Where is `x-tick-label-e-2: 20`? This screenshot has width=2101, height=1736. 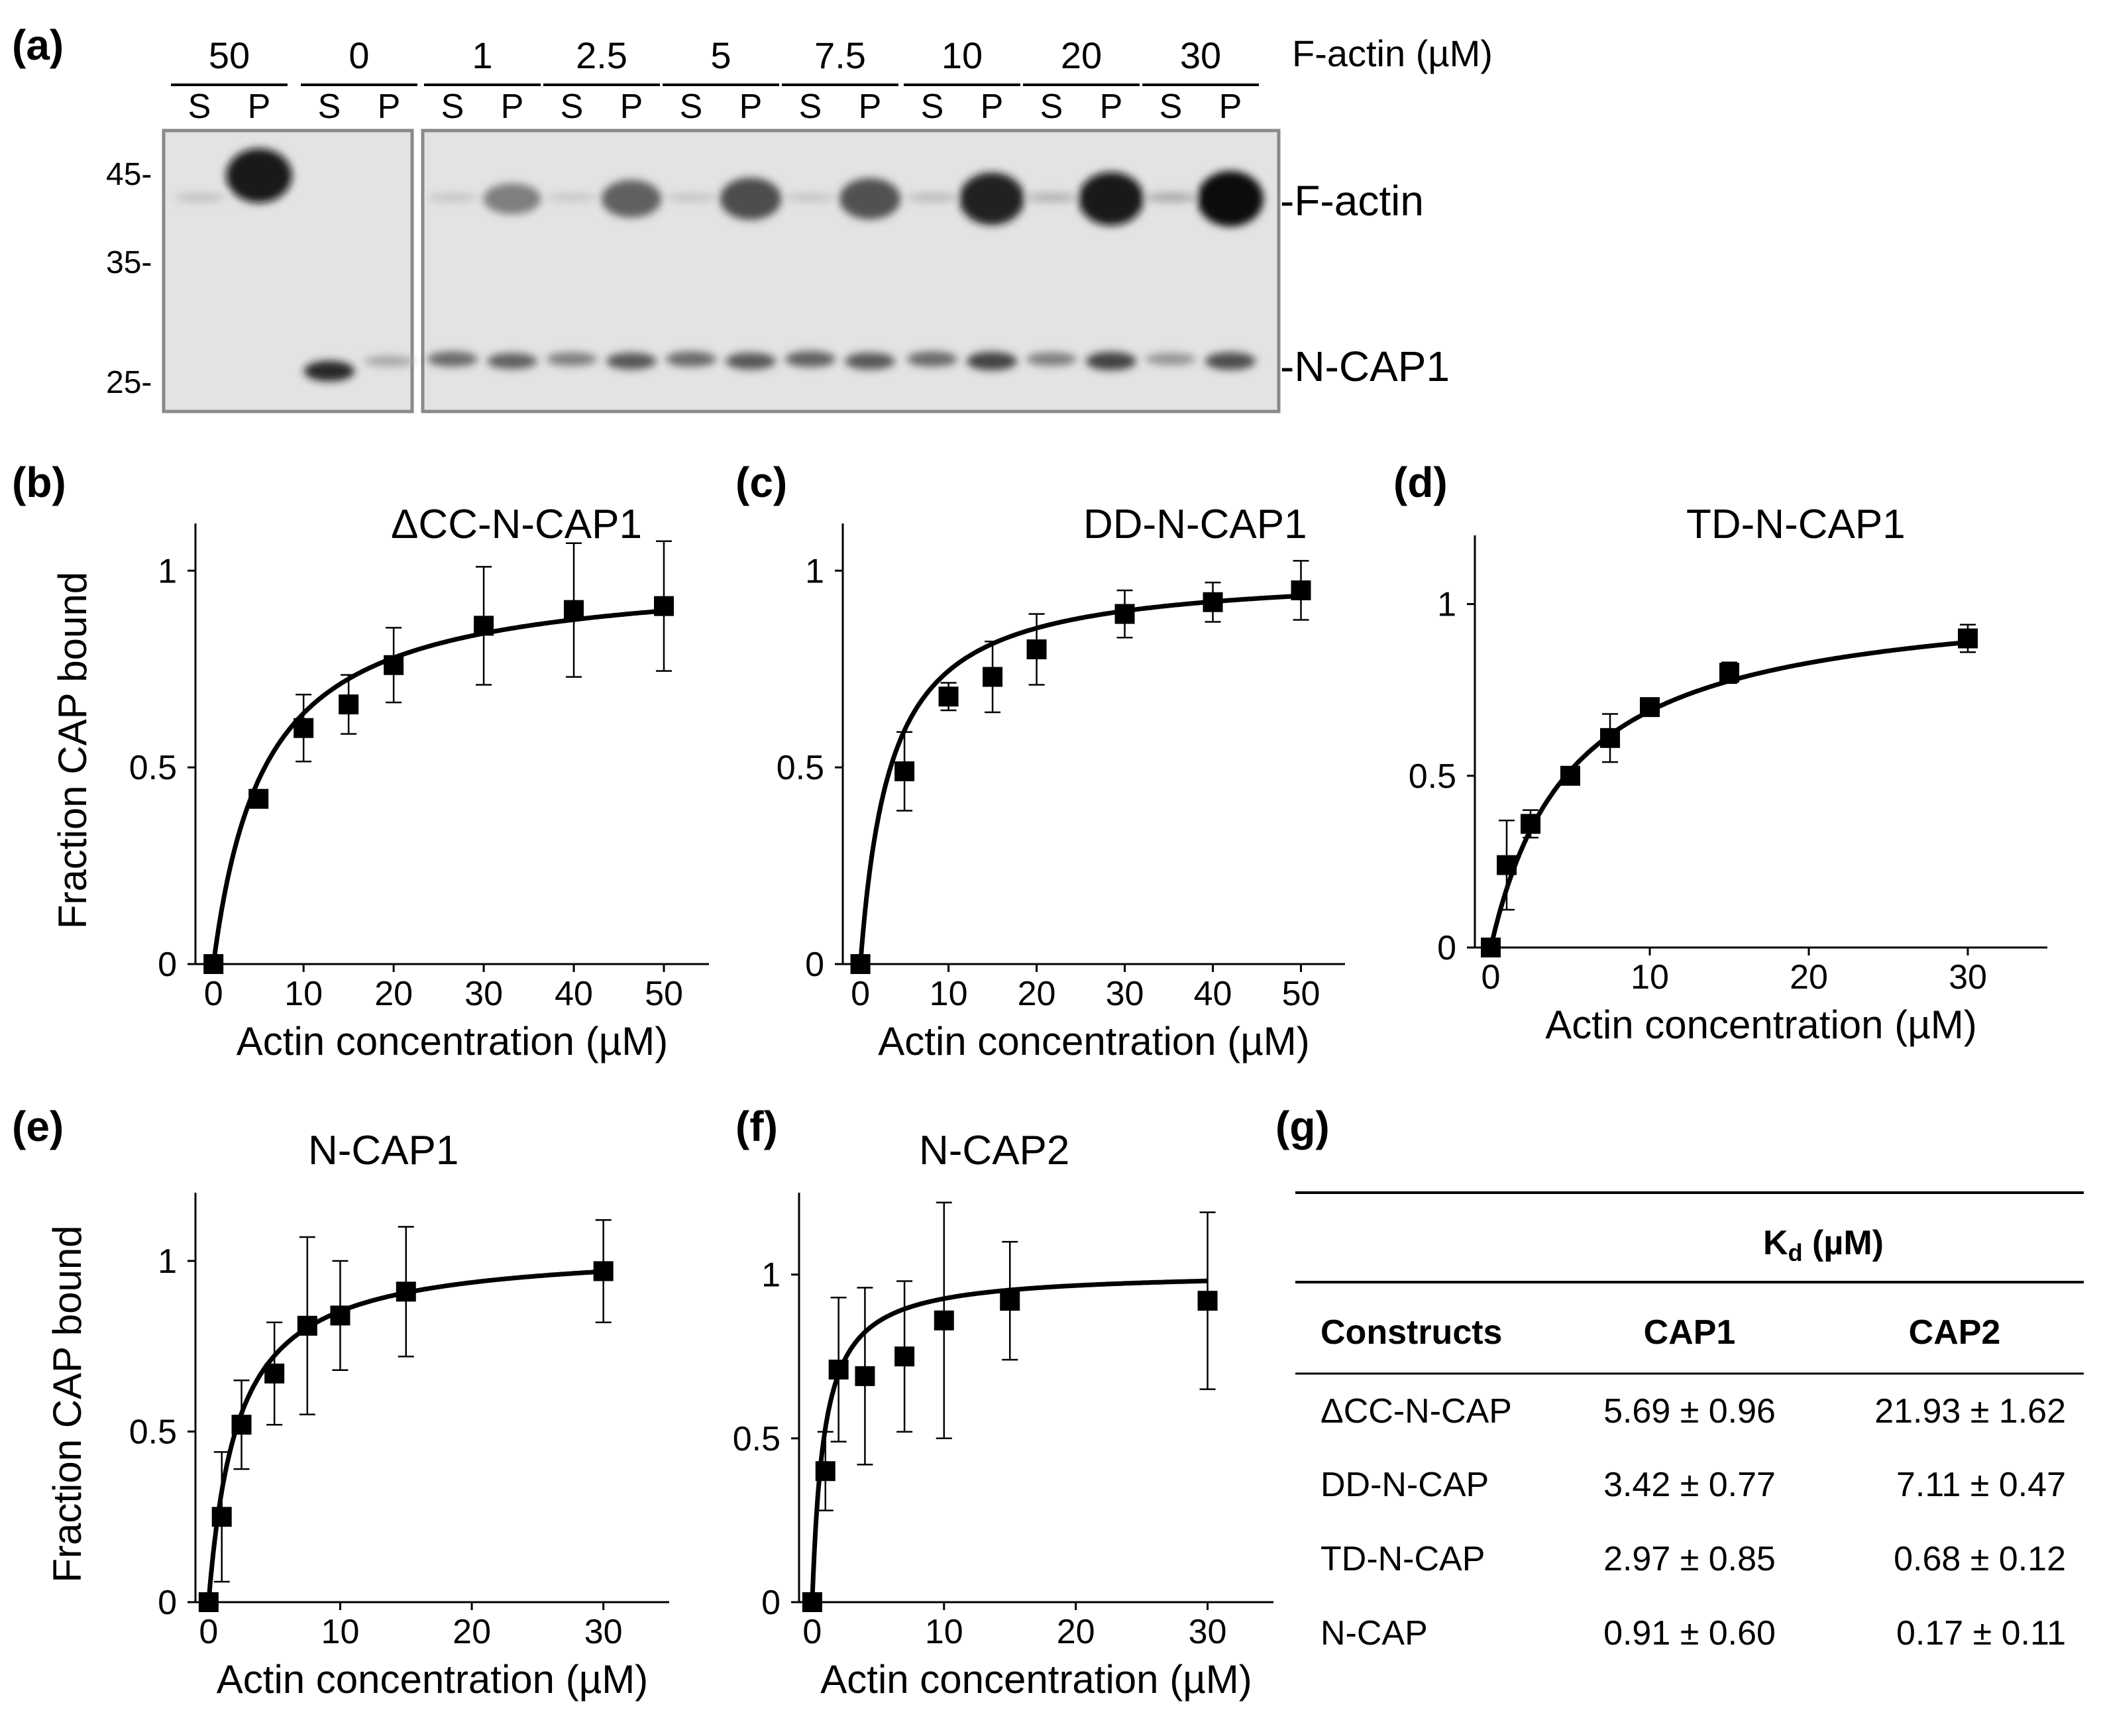
x-tick-label-e-2: 20 is located at coordinates (472, 1632).